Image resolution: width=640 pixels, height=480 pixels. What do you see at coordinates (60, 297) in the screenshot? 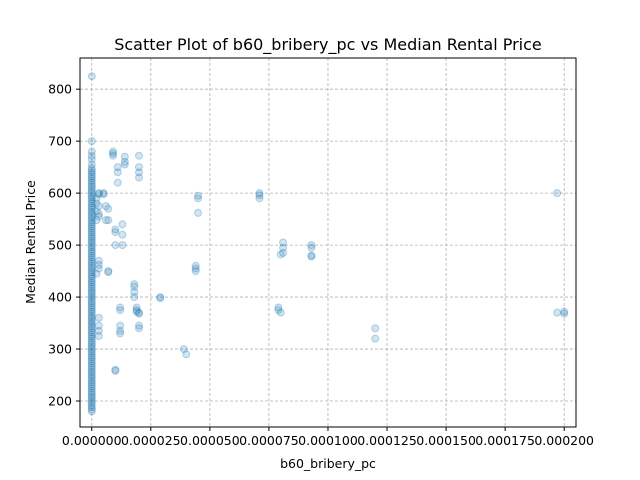
I see `y-tick-label: 400` at bounding box center [60, 297].